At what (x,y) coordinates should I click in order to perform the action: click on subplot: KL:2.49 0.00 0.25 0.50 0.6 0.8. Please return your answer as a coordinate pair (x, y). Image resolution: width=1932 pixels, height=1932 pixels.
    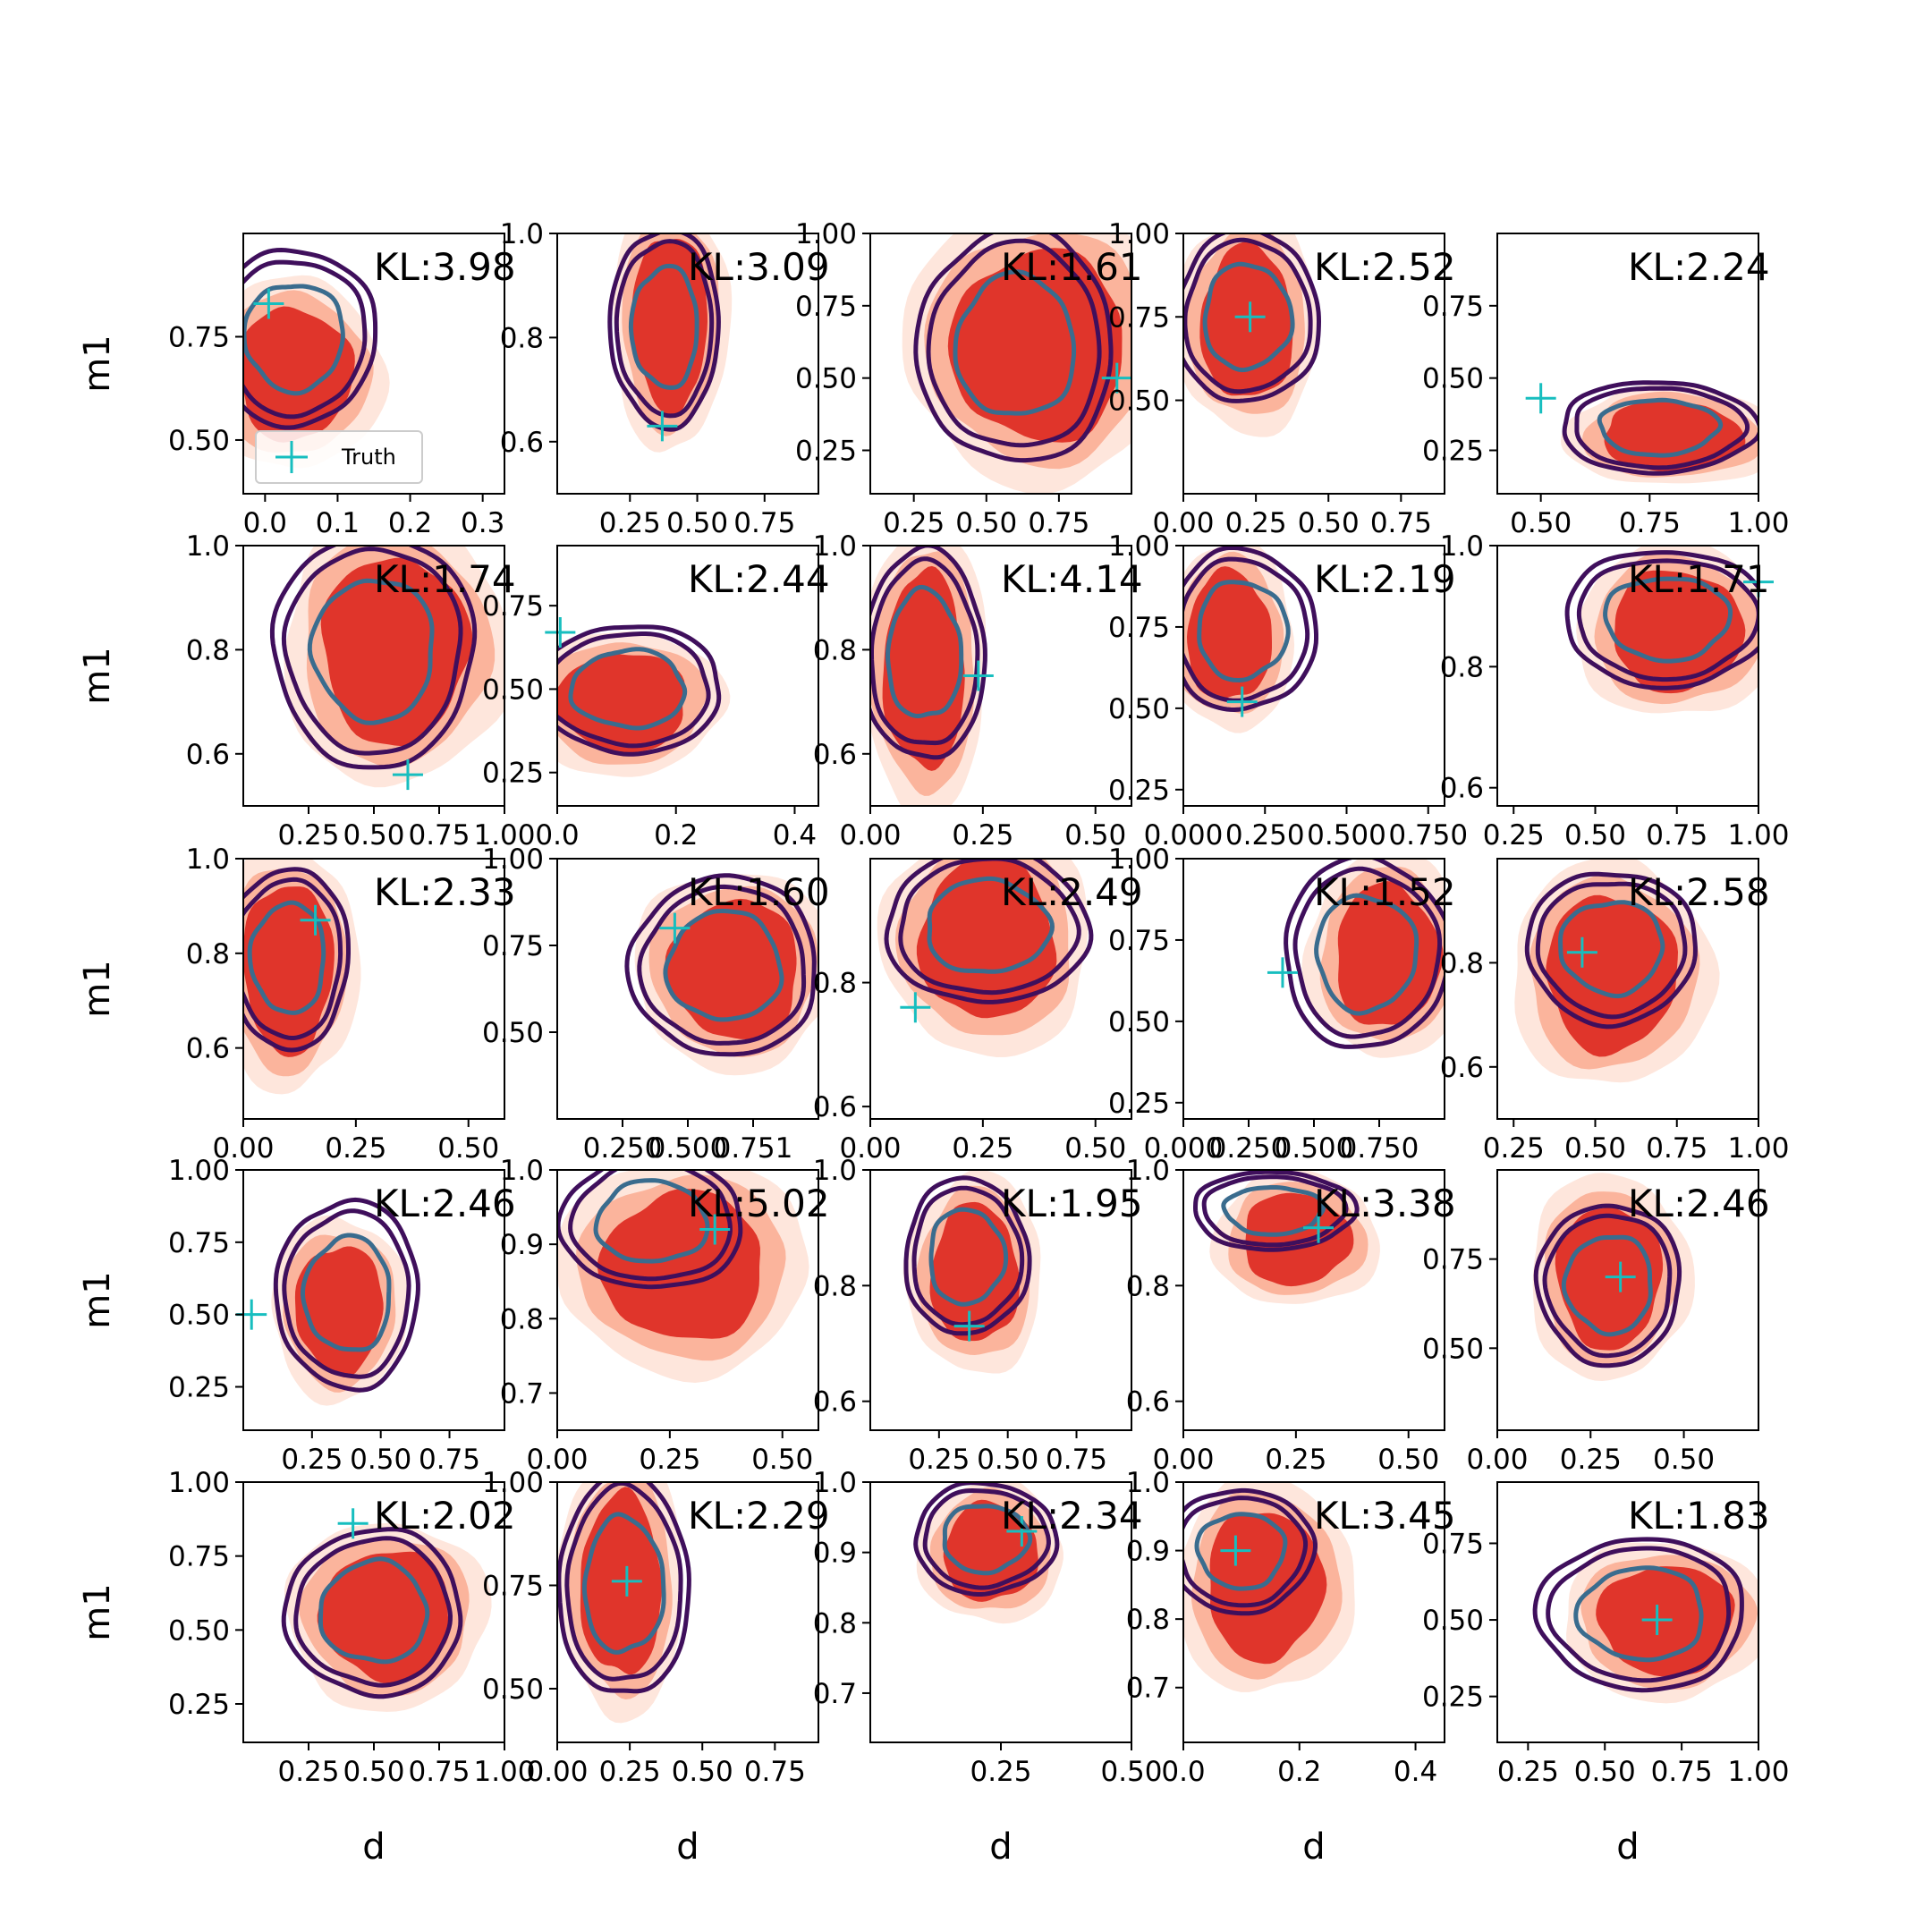
    Looking at the image, I should click on (978, 1011).